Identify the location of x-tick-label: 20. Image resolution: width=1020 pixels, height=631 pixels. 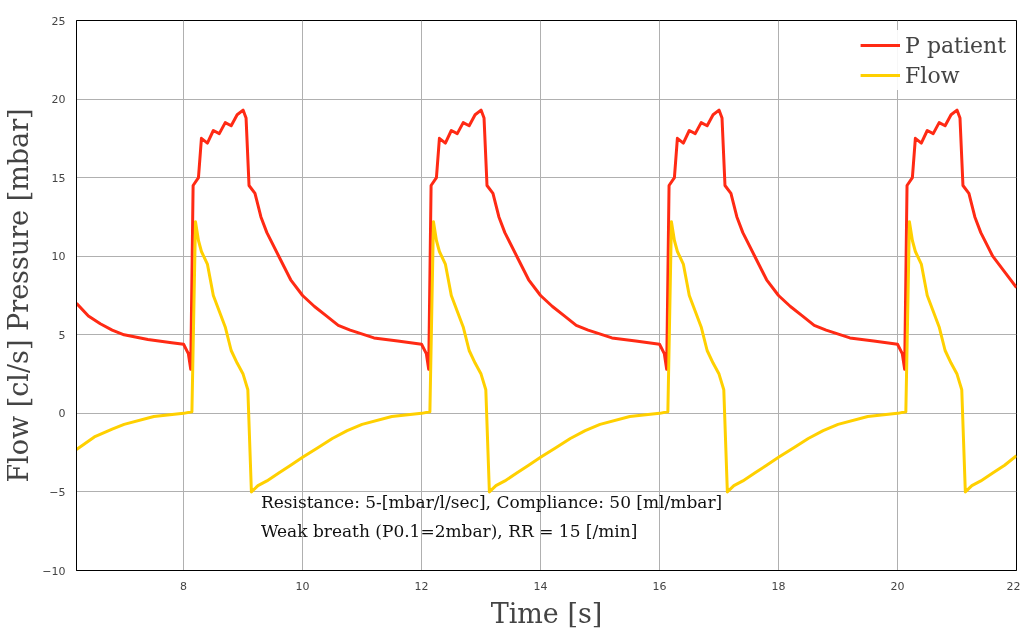
(897, 586).